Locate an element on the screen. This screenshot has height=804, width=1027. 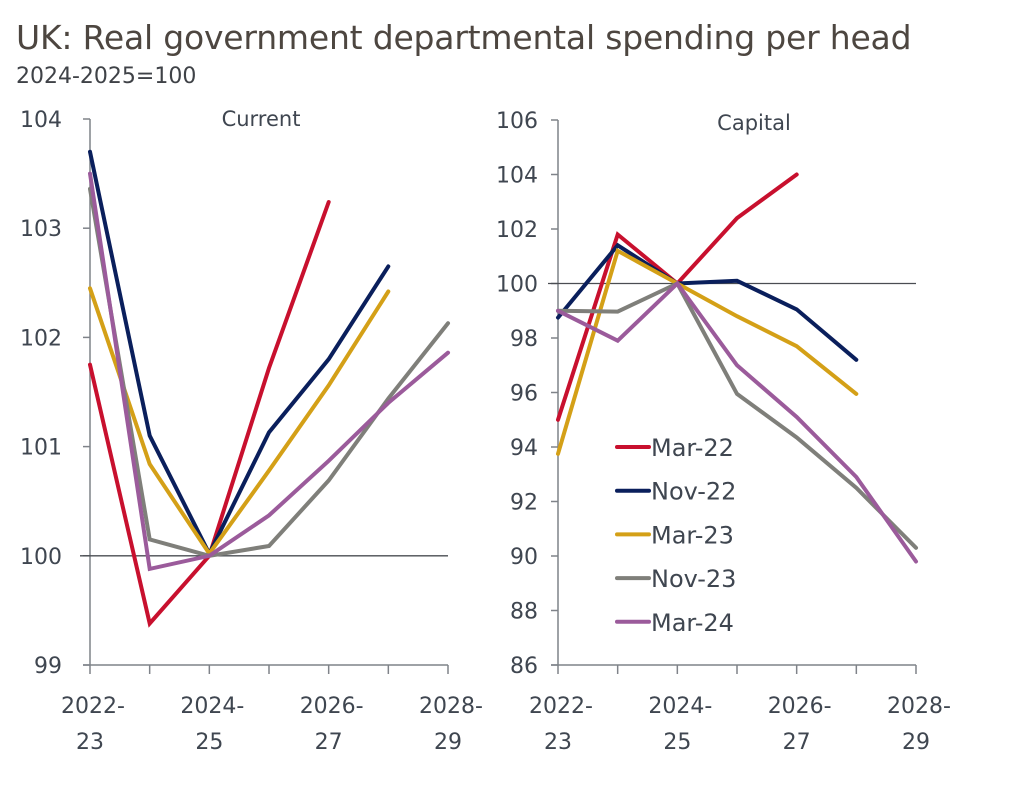
chart-subtitle: 2024-2025=100 is located at coordinates (106, 76).